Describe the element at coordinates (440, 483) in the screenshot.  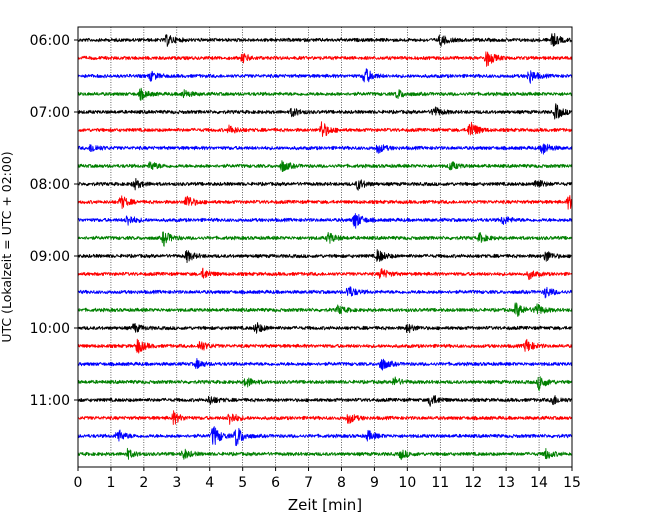
I see `x-tick-label: 11` at that location.